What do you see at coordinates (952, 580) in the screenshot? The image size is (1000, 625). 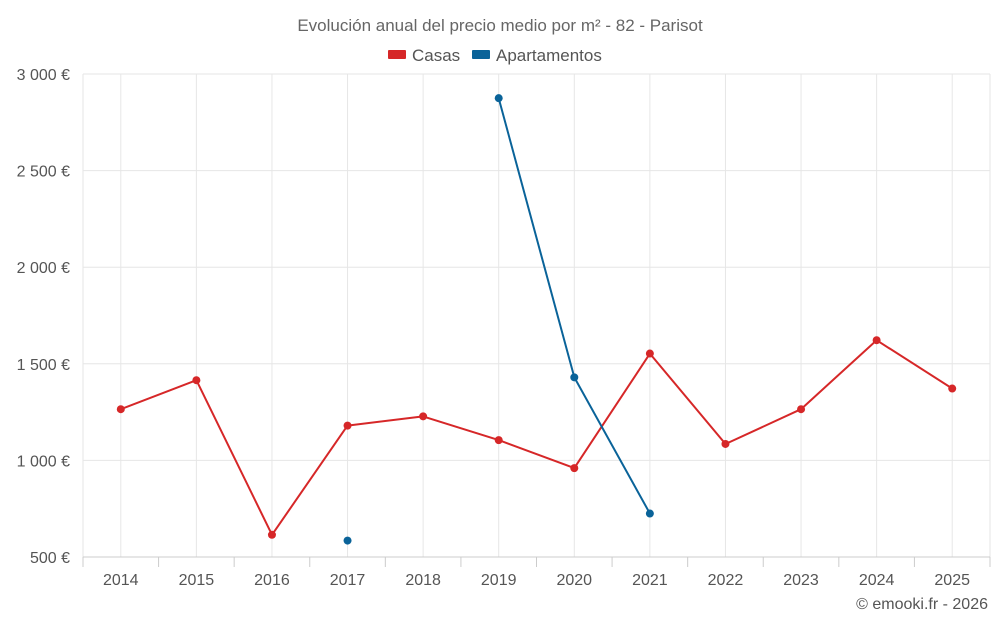 I see `x-tick-label: 2025` at bounding box center [952, 580].